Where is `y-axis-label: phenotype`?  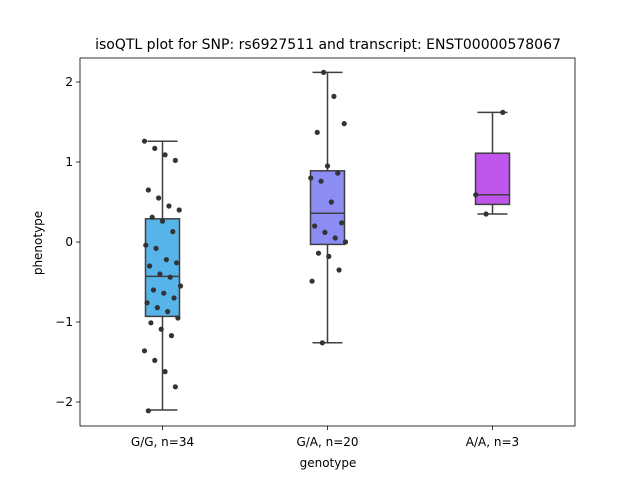 y-axis-label: phenotype is located at coordinates (38, 243).